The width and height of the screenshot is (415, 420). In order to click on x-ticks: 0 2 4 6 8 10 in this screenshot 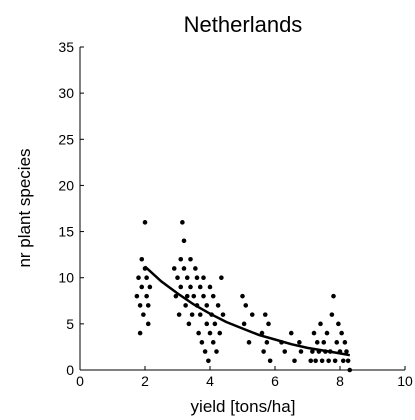, I will do `click(244, 377)`.